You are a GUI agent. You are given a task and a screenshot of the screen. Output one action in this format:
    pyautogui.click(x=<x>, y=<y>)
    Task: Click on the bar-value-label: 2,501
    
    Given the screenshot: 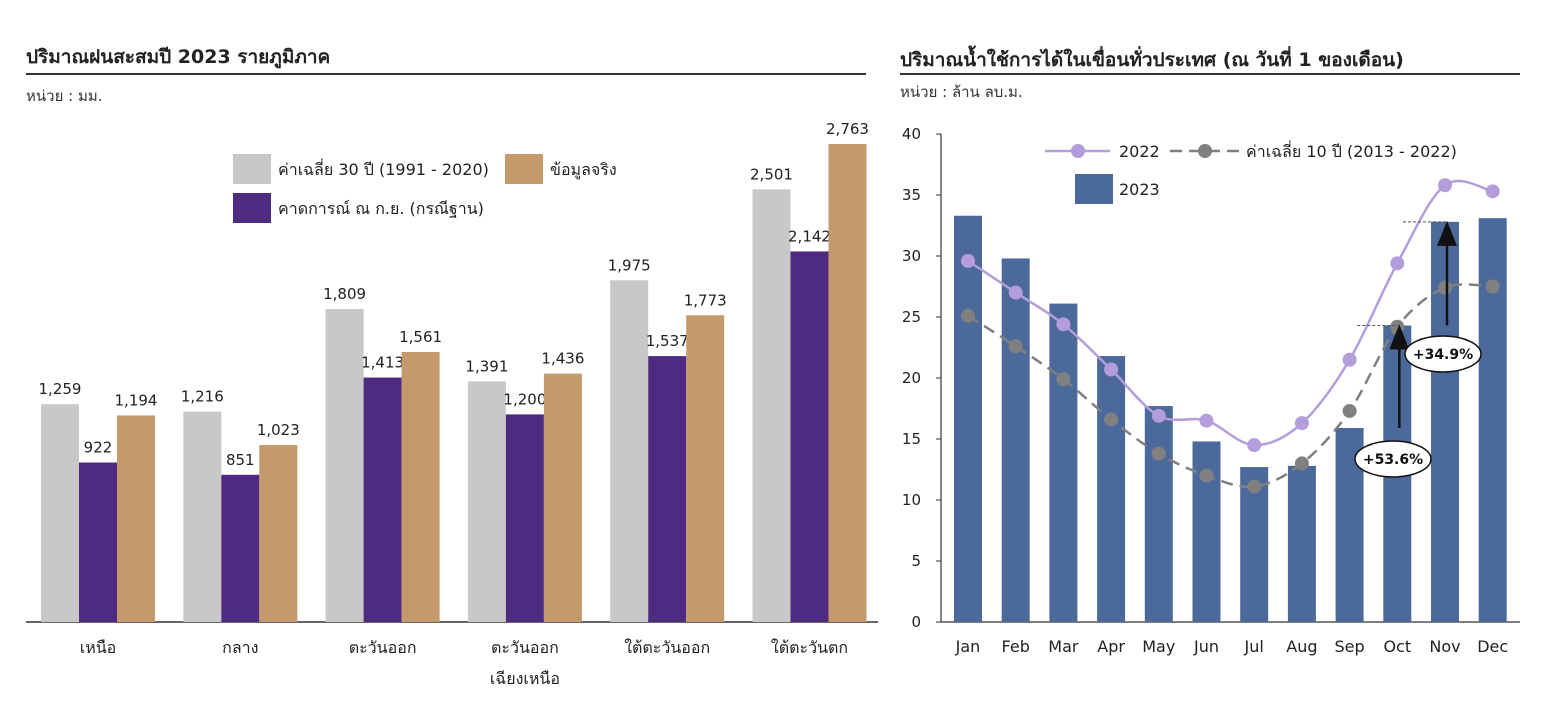 What is the action you would take?
    pyautogui.click(x=771, y=174)
    